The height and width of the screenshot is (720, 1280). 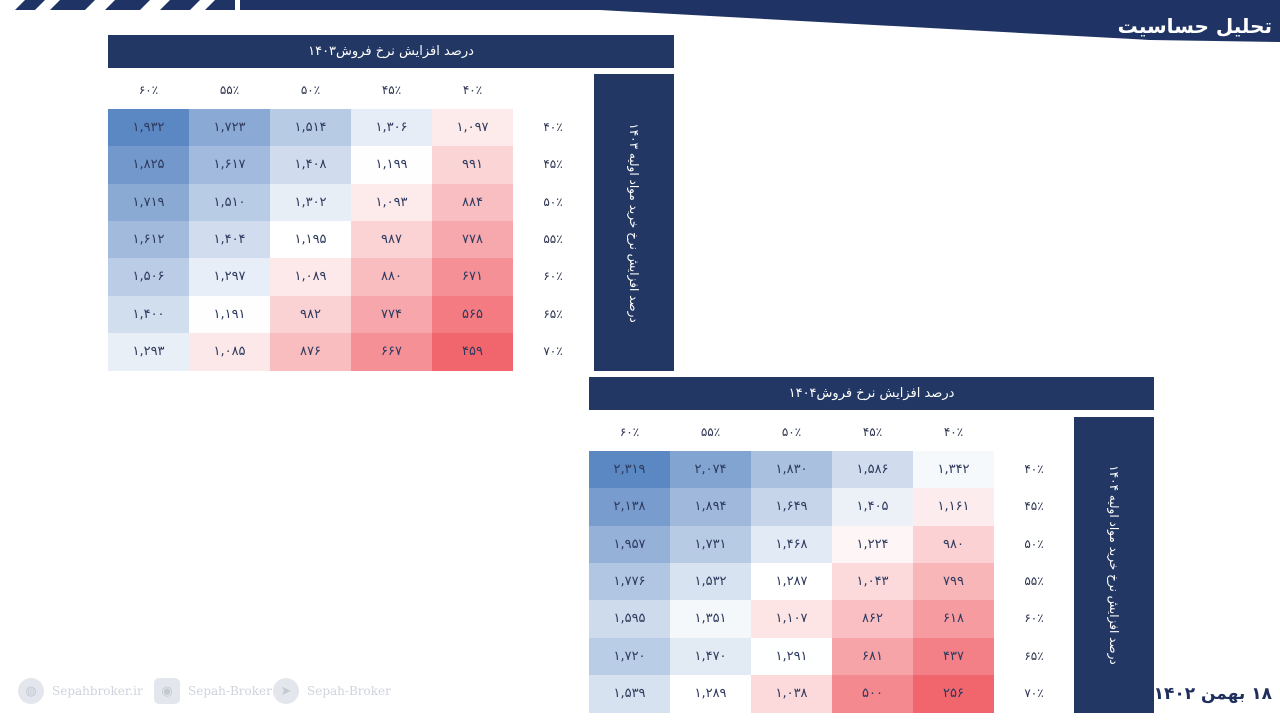 What do you see at coordinates (953, 544) in the screenshot?
I see `table-cell: ۹۸۰` at bounding box center [953, 544].